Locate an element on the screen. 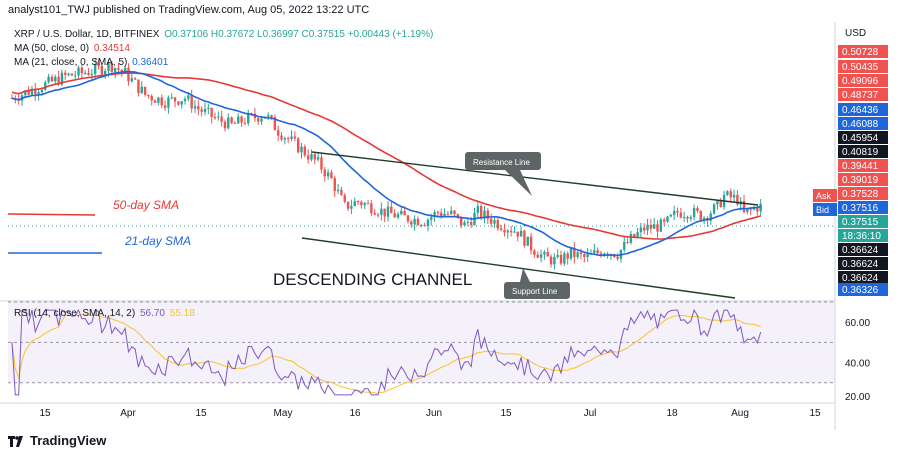  footer: TradingView is located at coordinates (450, 442).